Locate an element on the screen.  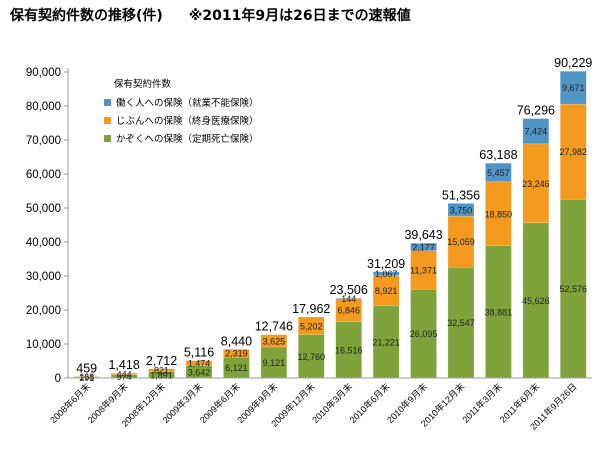
total-label: 2,712 is located at coordinates (161, 361).